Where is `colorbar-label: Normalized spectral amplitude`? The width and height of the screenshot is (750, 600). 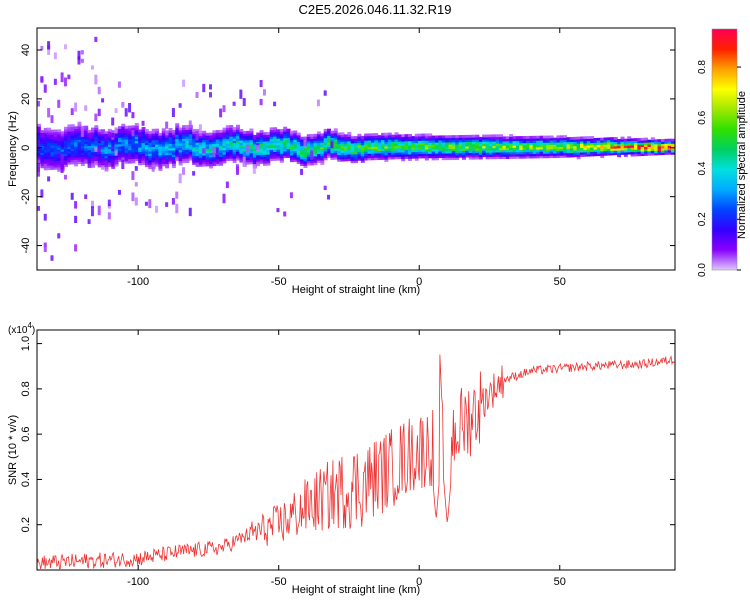 colorbar-label: Normalized spectral amplitude is located at coordinates (742, 165).